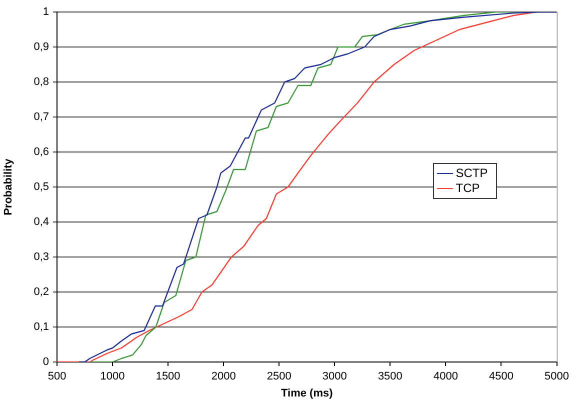  Describe the element at coordinates (468, 188) in the screenshot. I see `legend-label: TCP` at that location.